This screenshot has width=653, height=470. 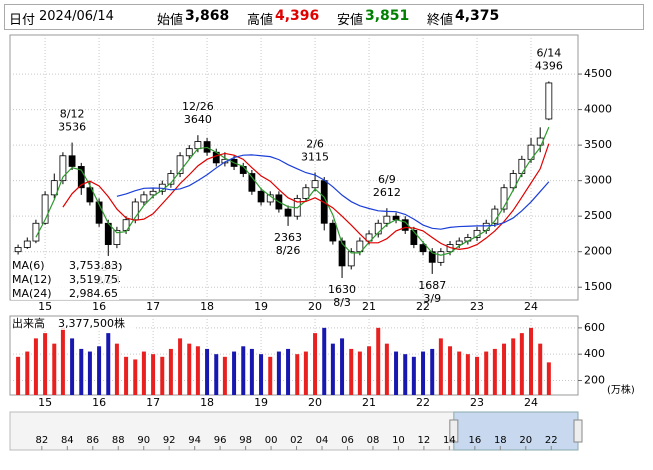 I want to click on x-tick-label: 19, so click(x=261, y=306).